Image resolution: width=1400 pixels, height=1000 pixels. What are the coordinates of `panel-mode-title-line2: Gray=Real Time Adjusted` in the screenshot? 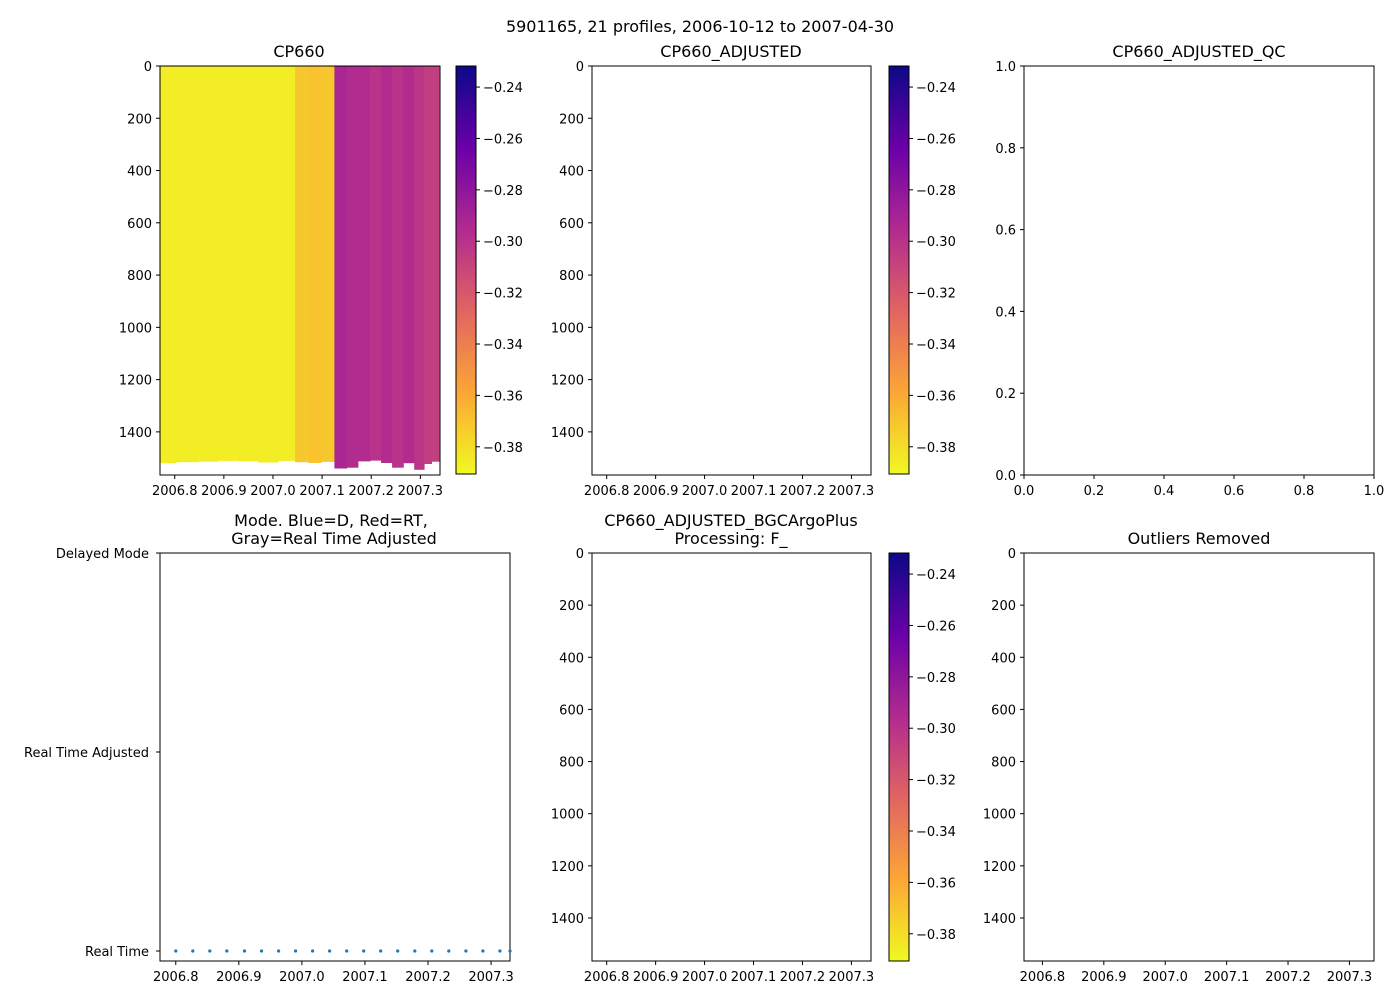 It's located at (334, 538).